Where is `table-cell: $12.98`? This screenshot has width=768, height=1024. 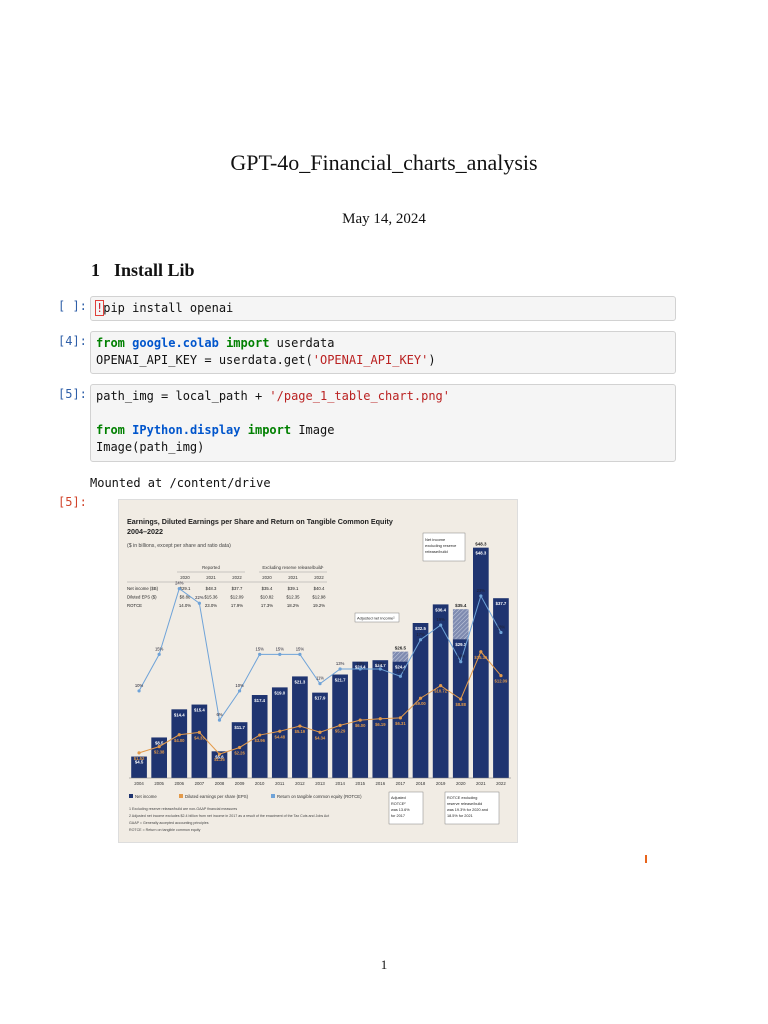
table-cell: $12.98 is located at coordinates (319, 597).